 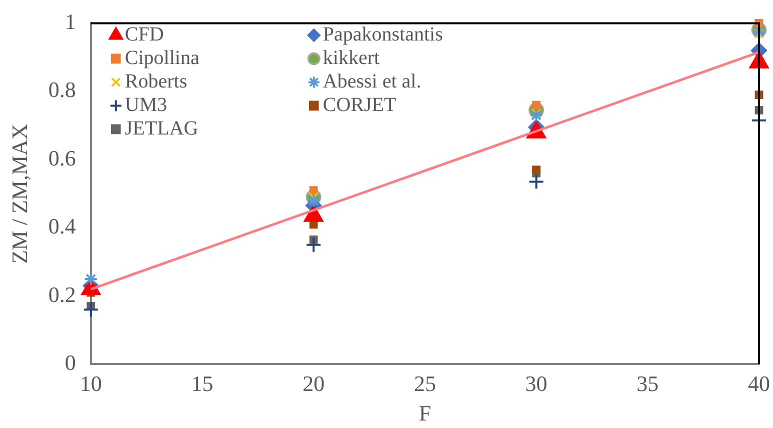 I want to click on x-tick-label: 40, so click(x=759, y=383).